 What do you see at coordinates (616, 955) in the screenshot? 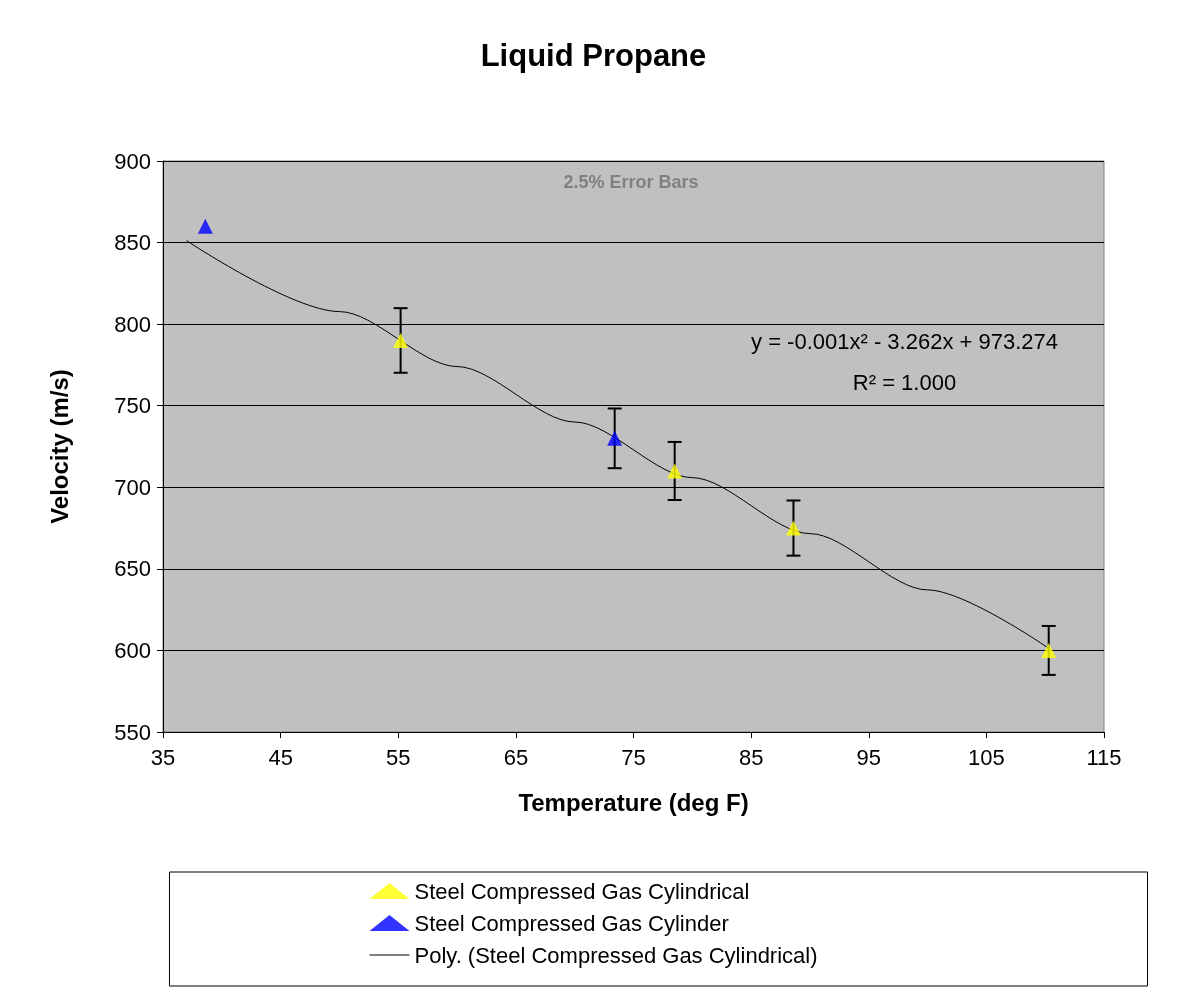
I see `legend-label: Poly. (Steel Compressed Gas Cylindrical)` at bounding box center [616, 955].